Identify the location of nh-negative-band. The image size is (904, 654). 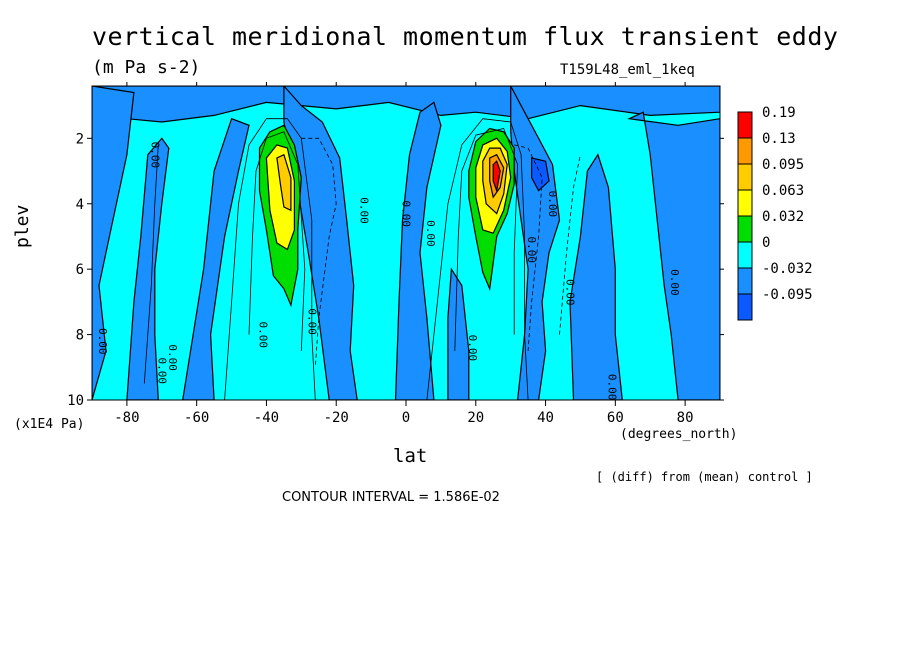
(535, 243).